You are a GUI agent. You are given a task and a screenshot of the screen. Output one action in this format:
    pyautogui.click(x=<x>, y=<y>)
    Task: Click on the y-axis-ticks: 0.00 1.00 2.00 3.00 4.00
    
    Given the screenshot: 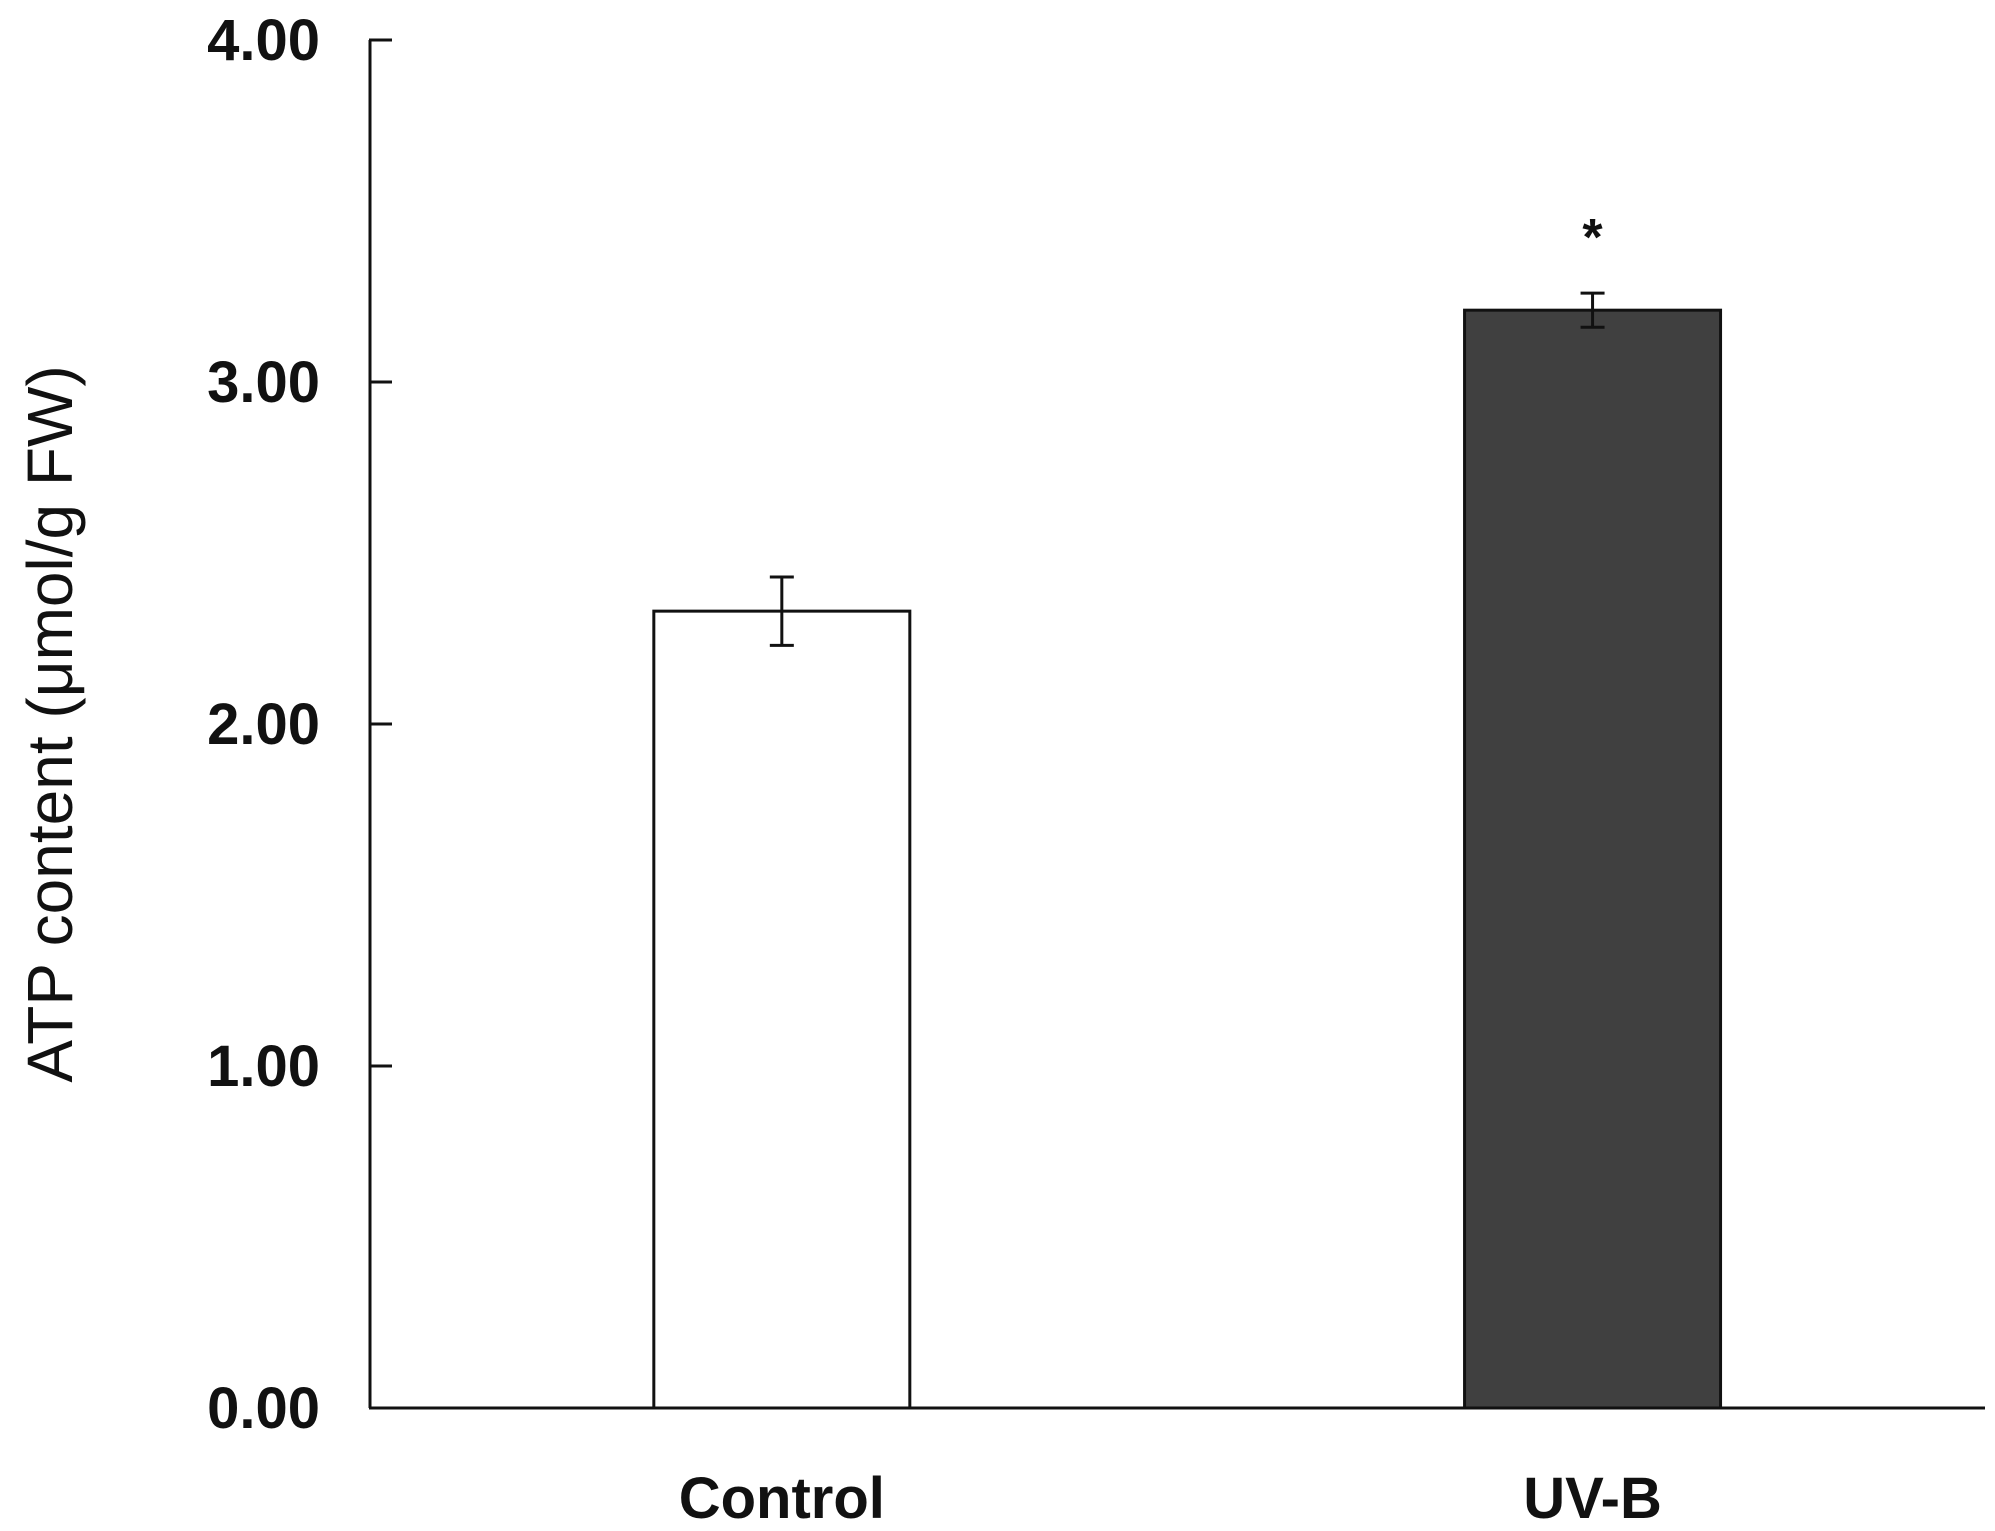 What is the action you would take?
    pyautogui.click(x=299, y=724)
    